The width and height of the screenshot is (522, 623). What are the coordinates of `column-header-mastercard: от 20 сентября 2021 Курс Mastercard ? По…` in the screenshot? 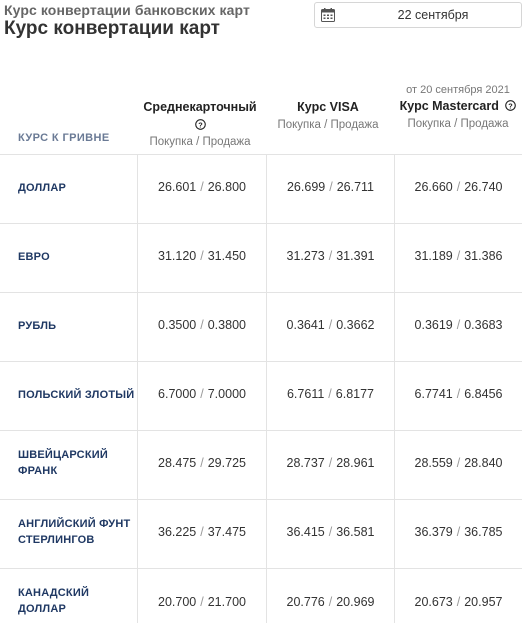 It's located at (458, 107).